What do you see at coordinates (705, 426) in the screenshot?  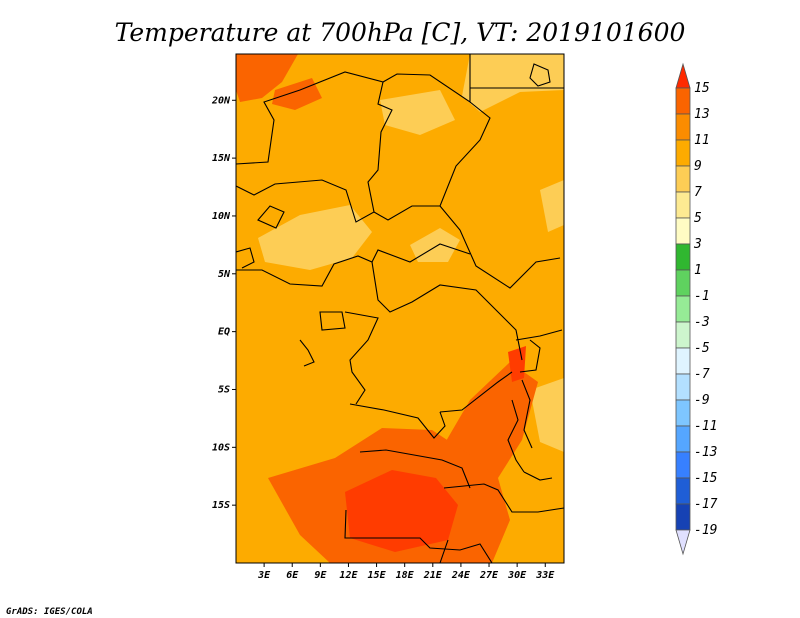 I see `colorbar-label: -11` at bounding box center [705, 426].